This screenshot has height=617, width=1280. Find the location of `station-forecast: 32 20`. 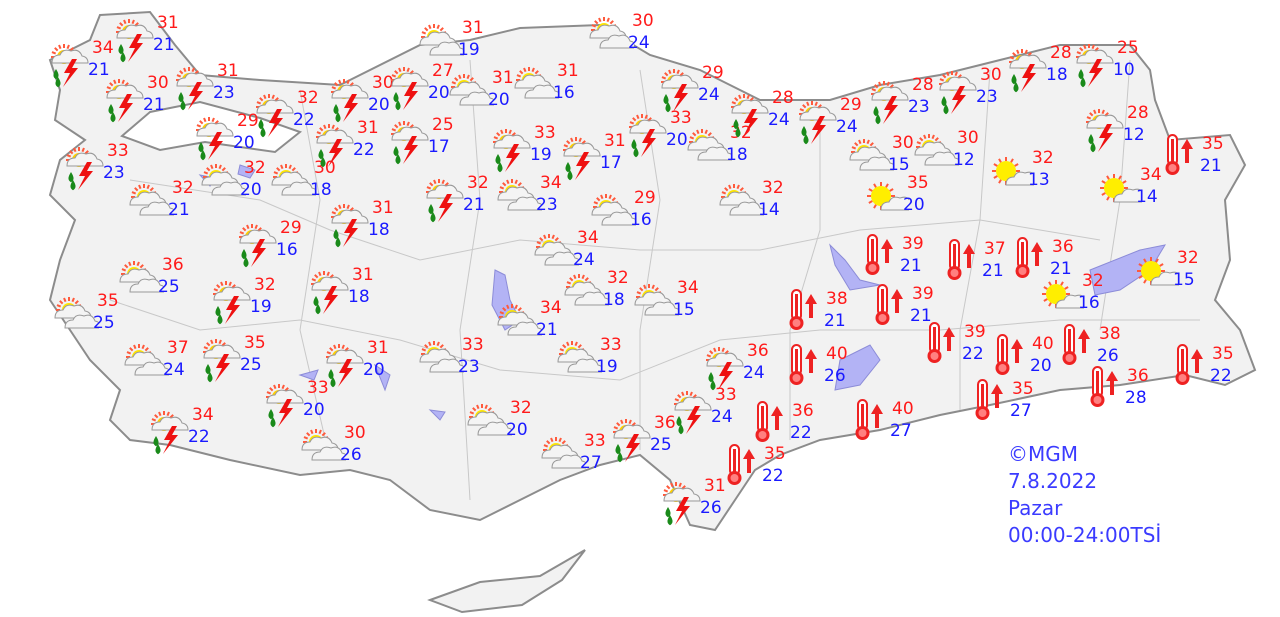

station-forecast: 32 20 is located at coordinates (233, 179).